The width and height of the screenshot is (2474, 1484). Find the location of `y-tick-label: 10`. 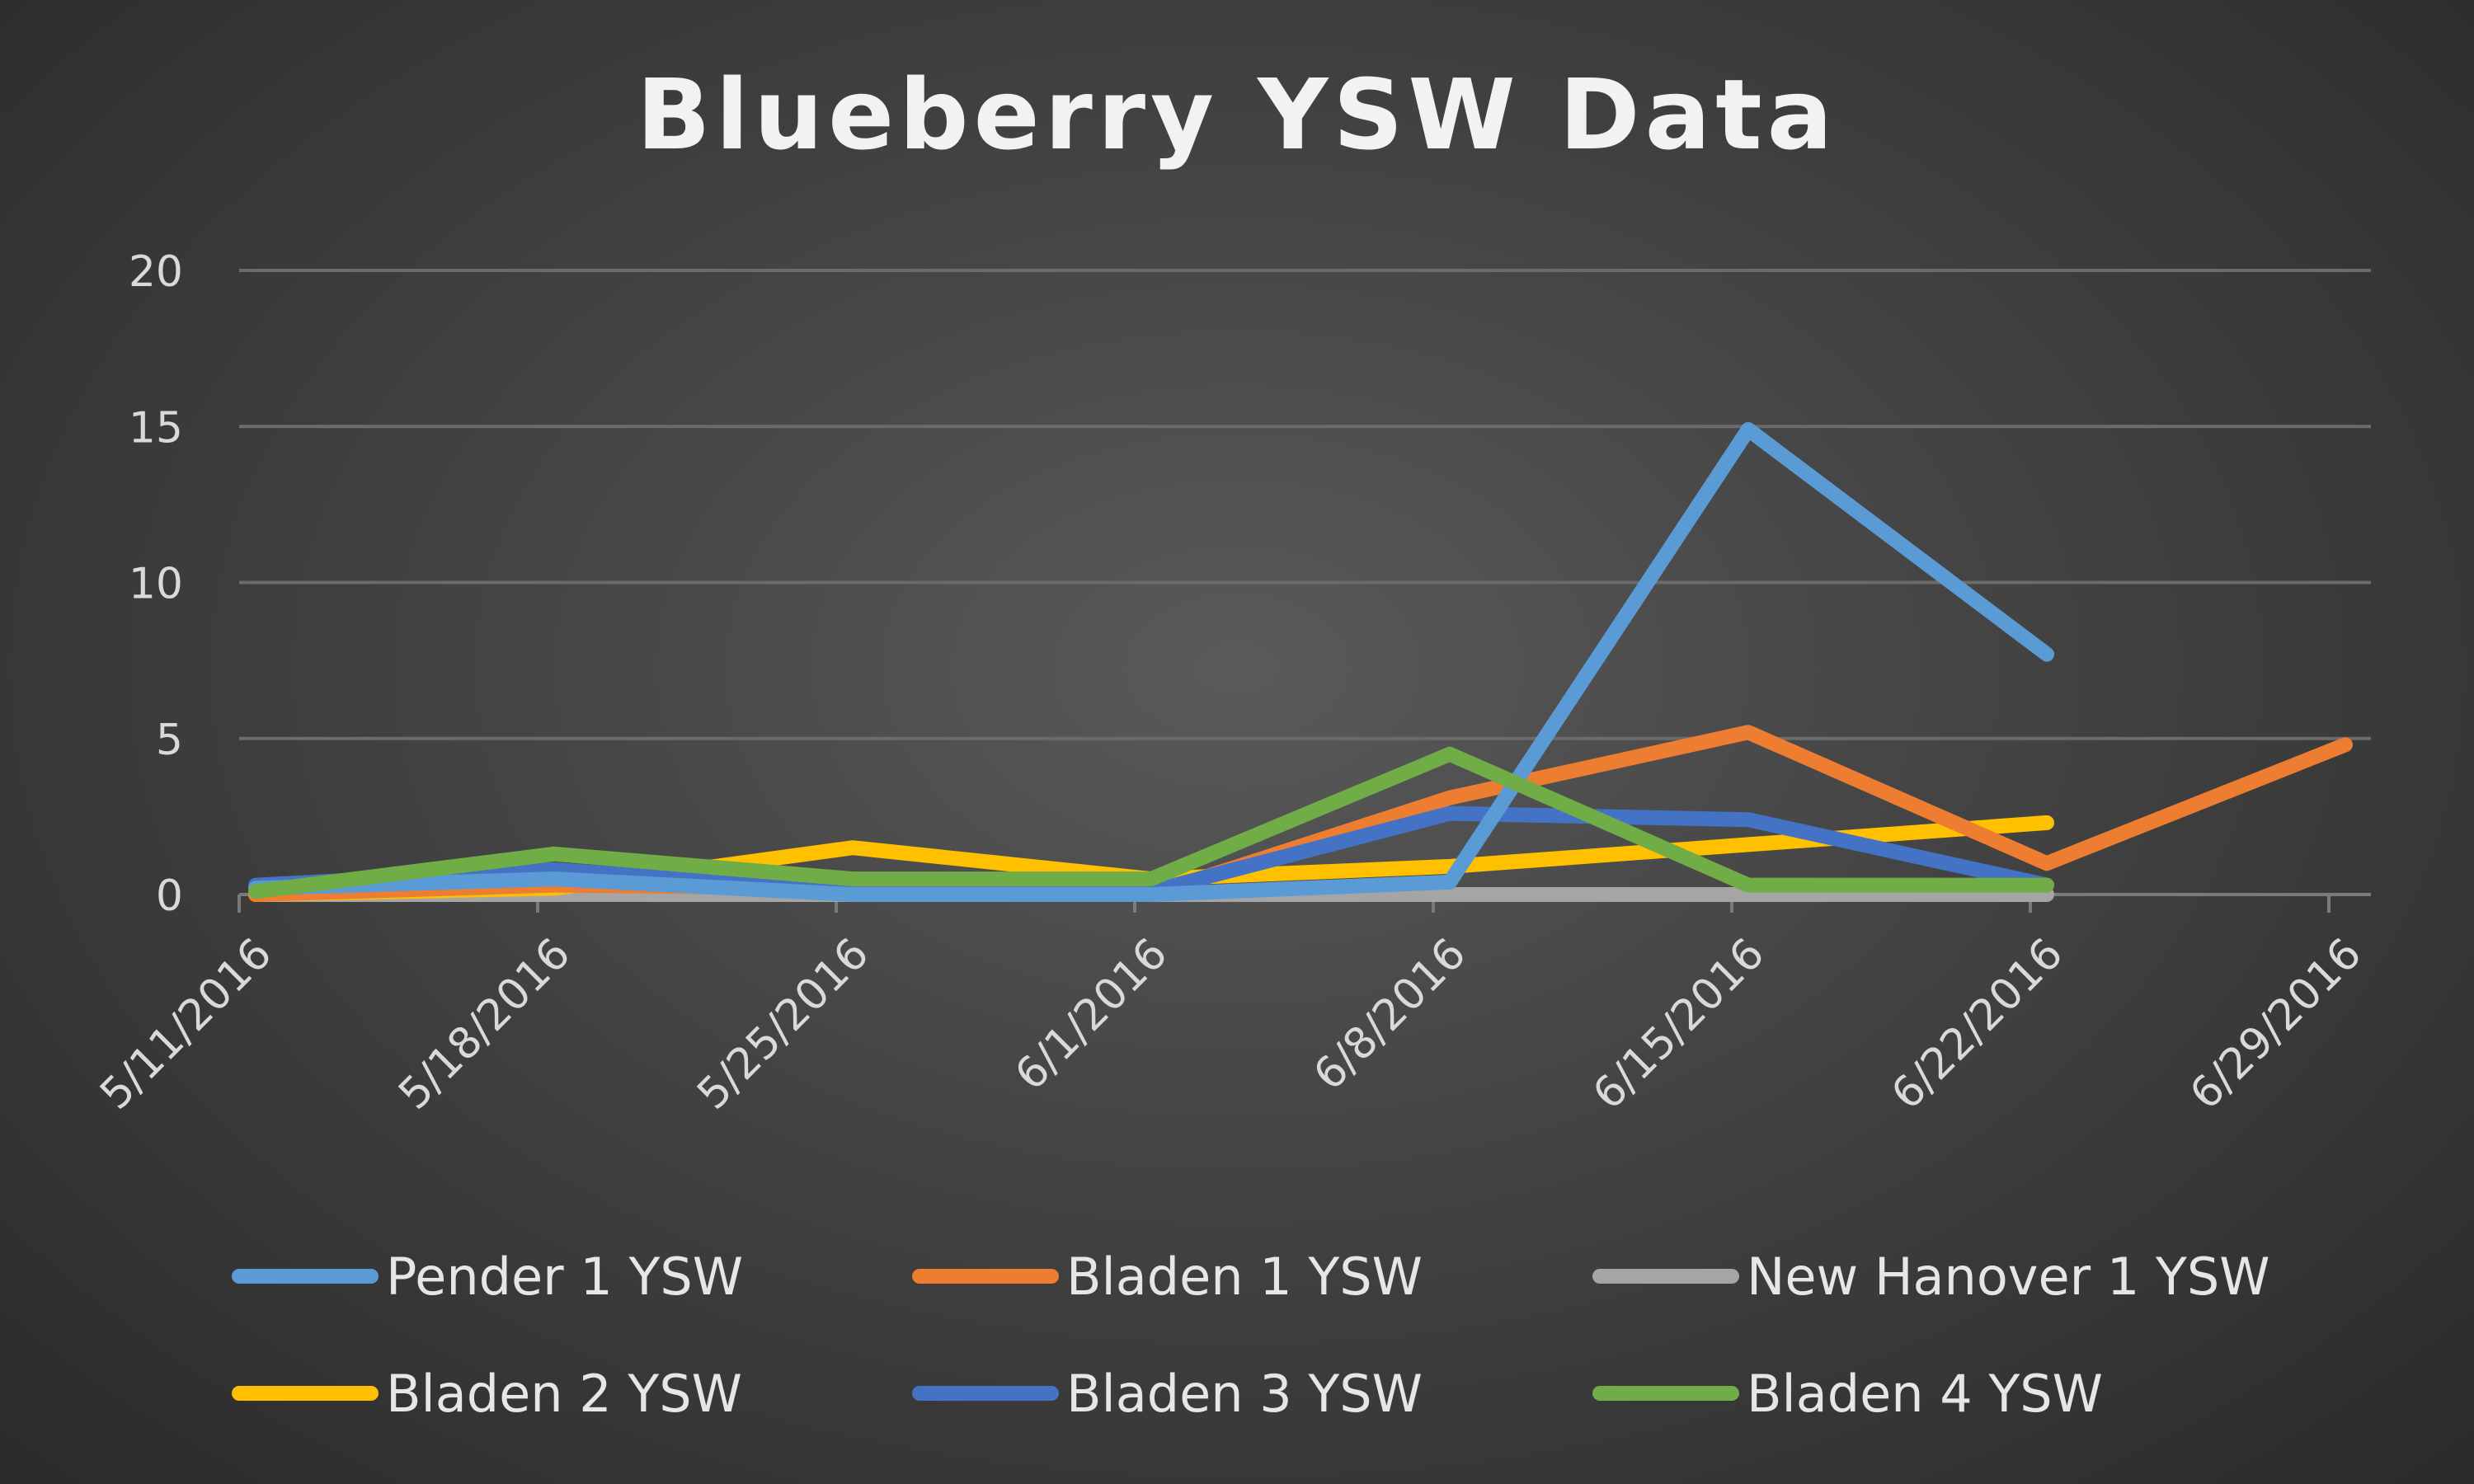

y-tick-label: 10 is located at coordinates (156, 584).